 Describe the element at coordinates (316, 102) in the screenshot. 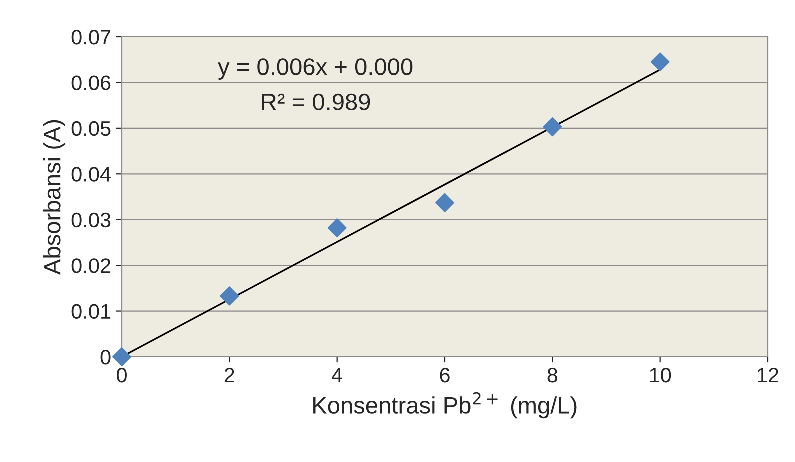

I see `annotation: R² = 0.989` at that location.